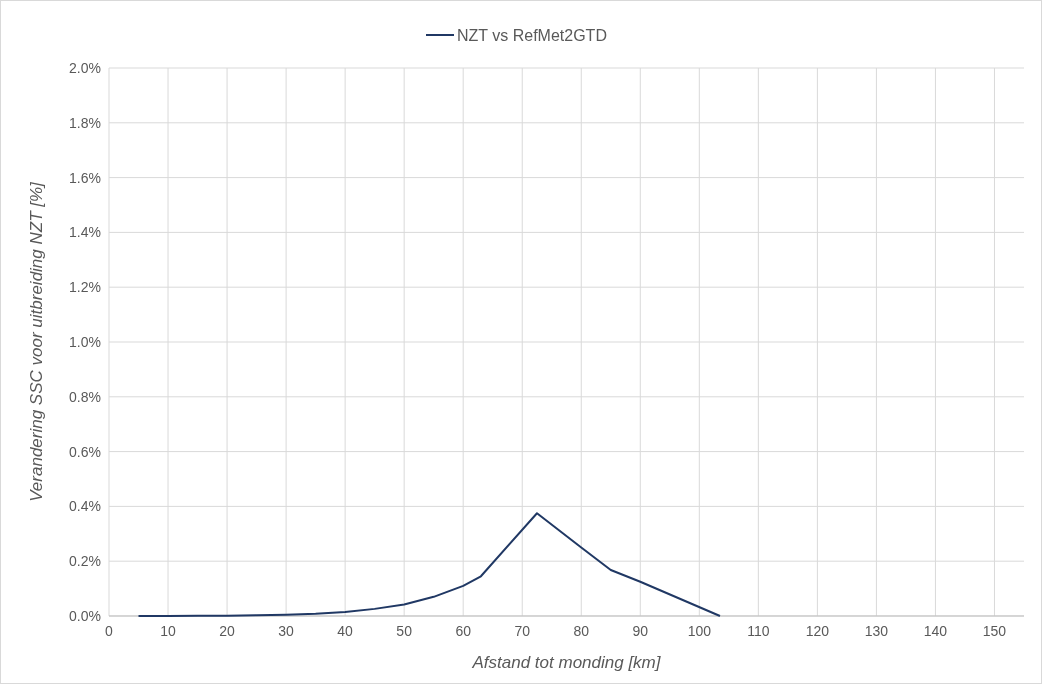 The height and width of the screenshot is (684, 1042). What do you see at coordinates (85, 506) in the screenshot?
I see `y-tick-label: 0.4%` at bounding box center [85, 506].